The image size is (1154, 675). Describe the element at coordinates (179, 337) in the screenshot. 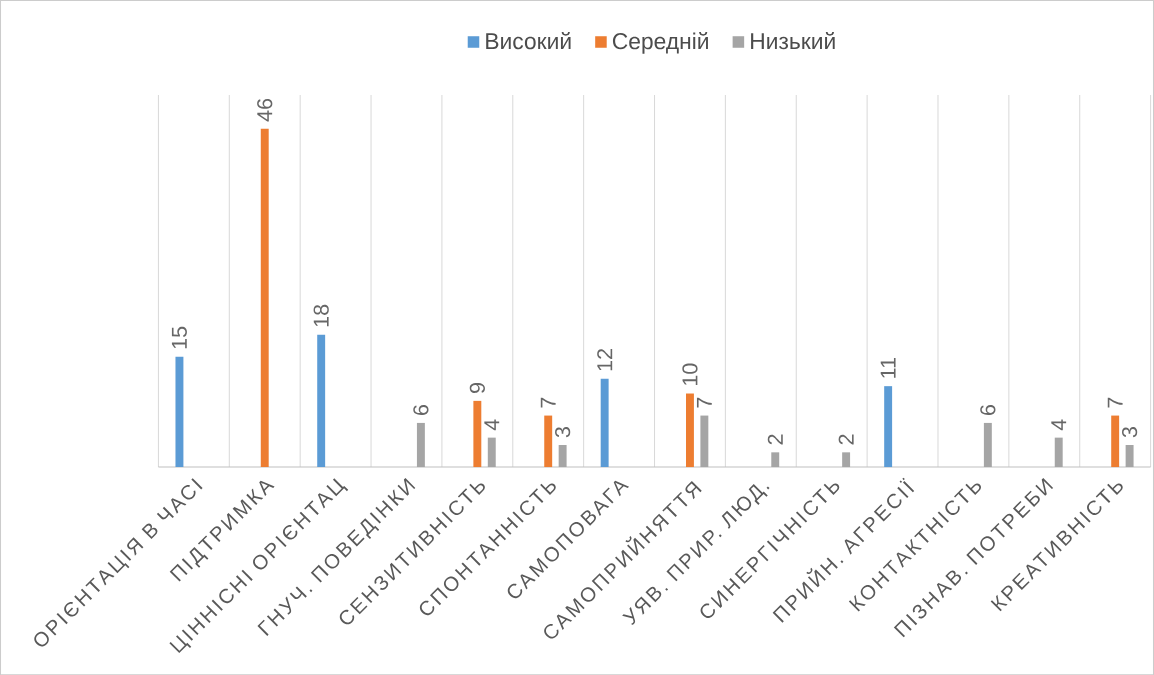

I see `data-label: 15` at that location.